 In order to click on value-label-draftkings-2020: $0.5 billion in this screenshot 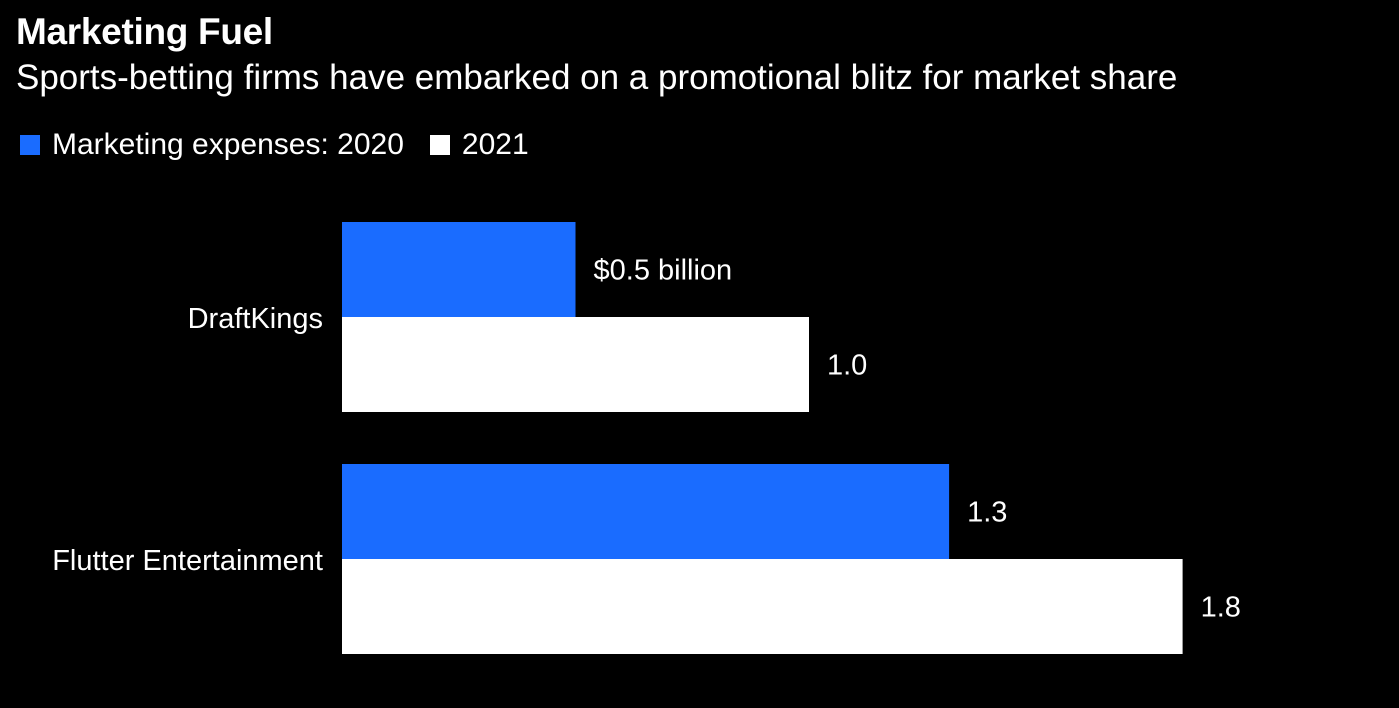, I will do `click(663, 271)`.